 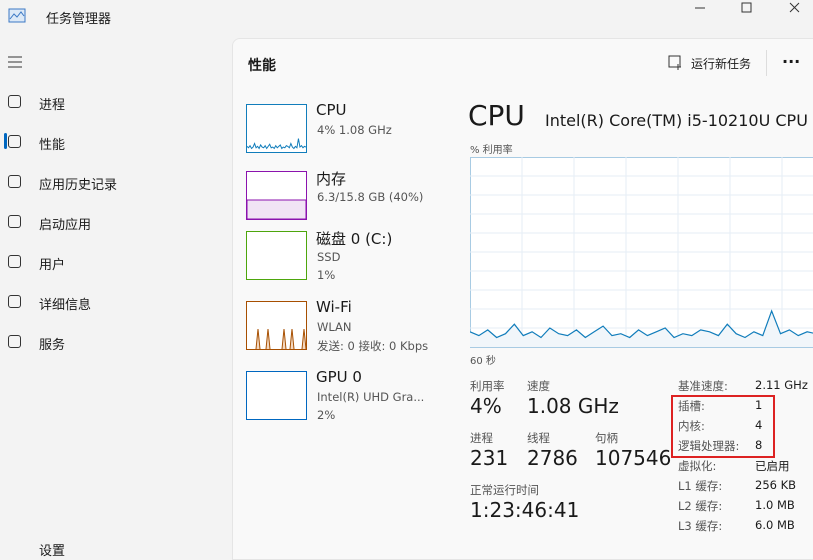 What do you see at coordinates (691, 426) in the screenshot?
I see `spec-label: 内核:` at bounding box center [691, 426].